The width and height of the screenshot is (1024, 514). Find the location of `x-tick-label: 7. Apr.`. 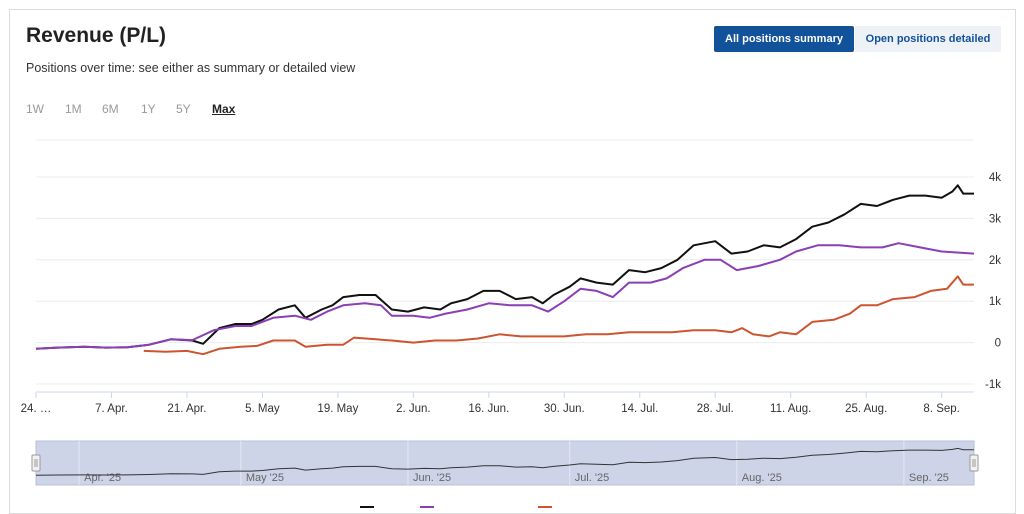

x-tick-label: 7. Apr. is located at coordinates (111, 409).